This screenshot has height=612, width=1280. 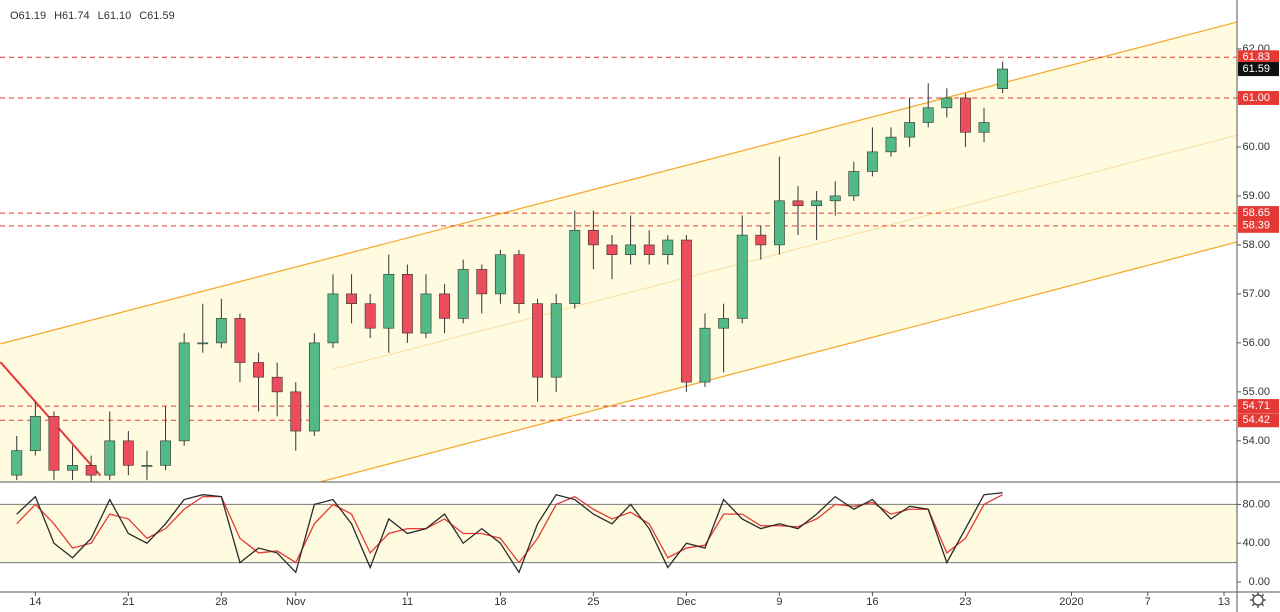 I want to click on y-tick-label: 40.00, so click(x=1256, y=543).